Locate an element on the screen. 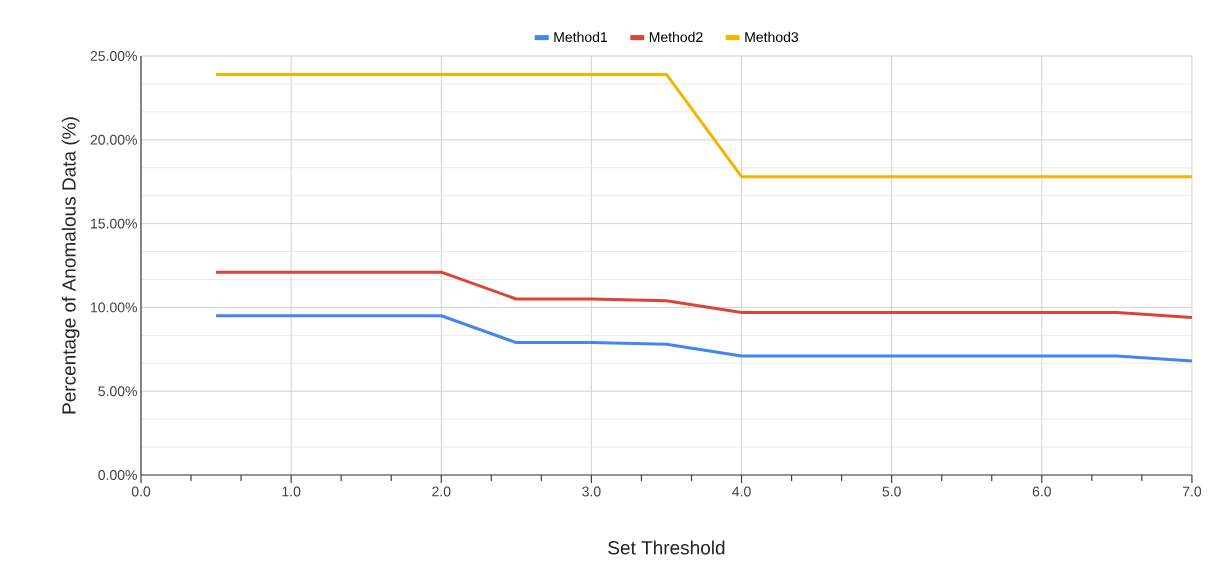 The width and height of the screenshot is (1215, 576). x-tick-label: 6.0 is located at coordinates (1041, 491).